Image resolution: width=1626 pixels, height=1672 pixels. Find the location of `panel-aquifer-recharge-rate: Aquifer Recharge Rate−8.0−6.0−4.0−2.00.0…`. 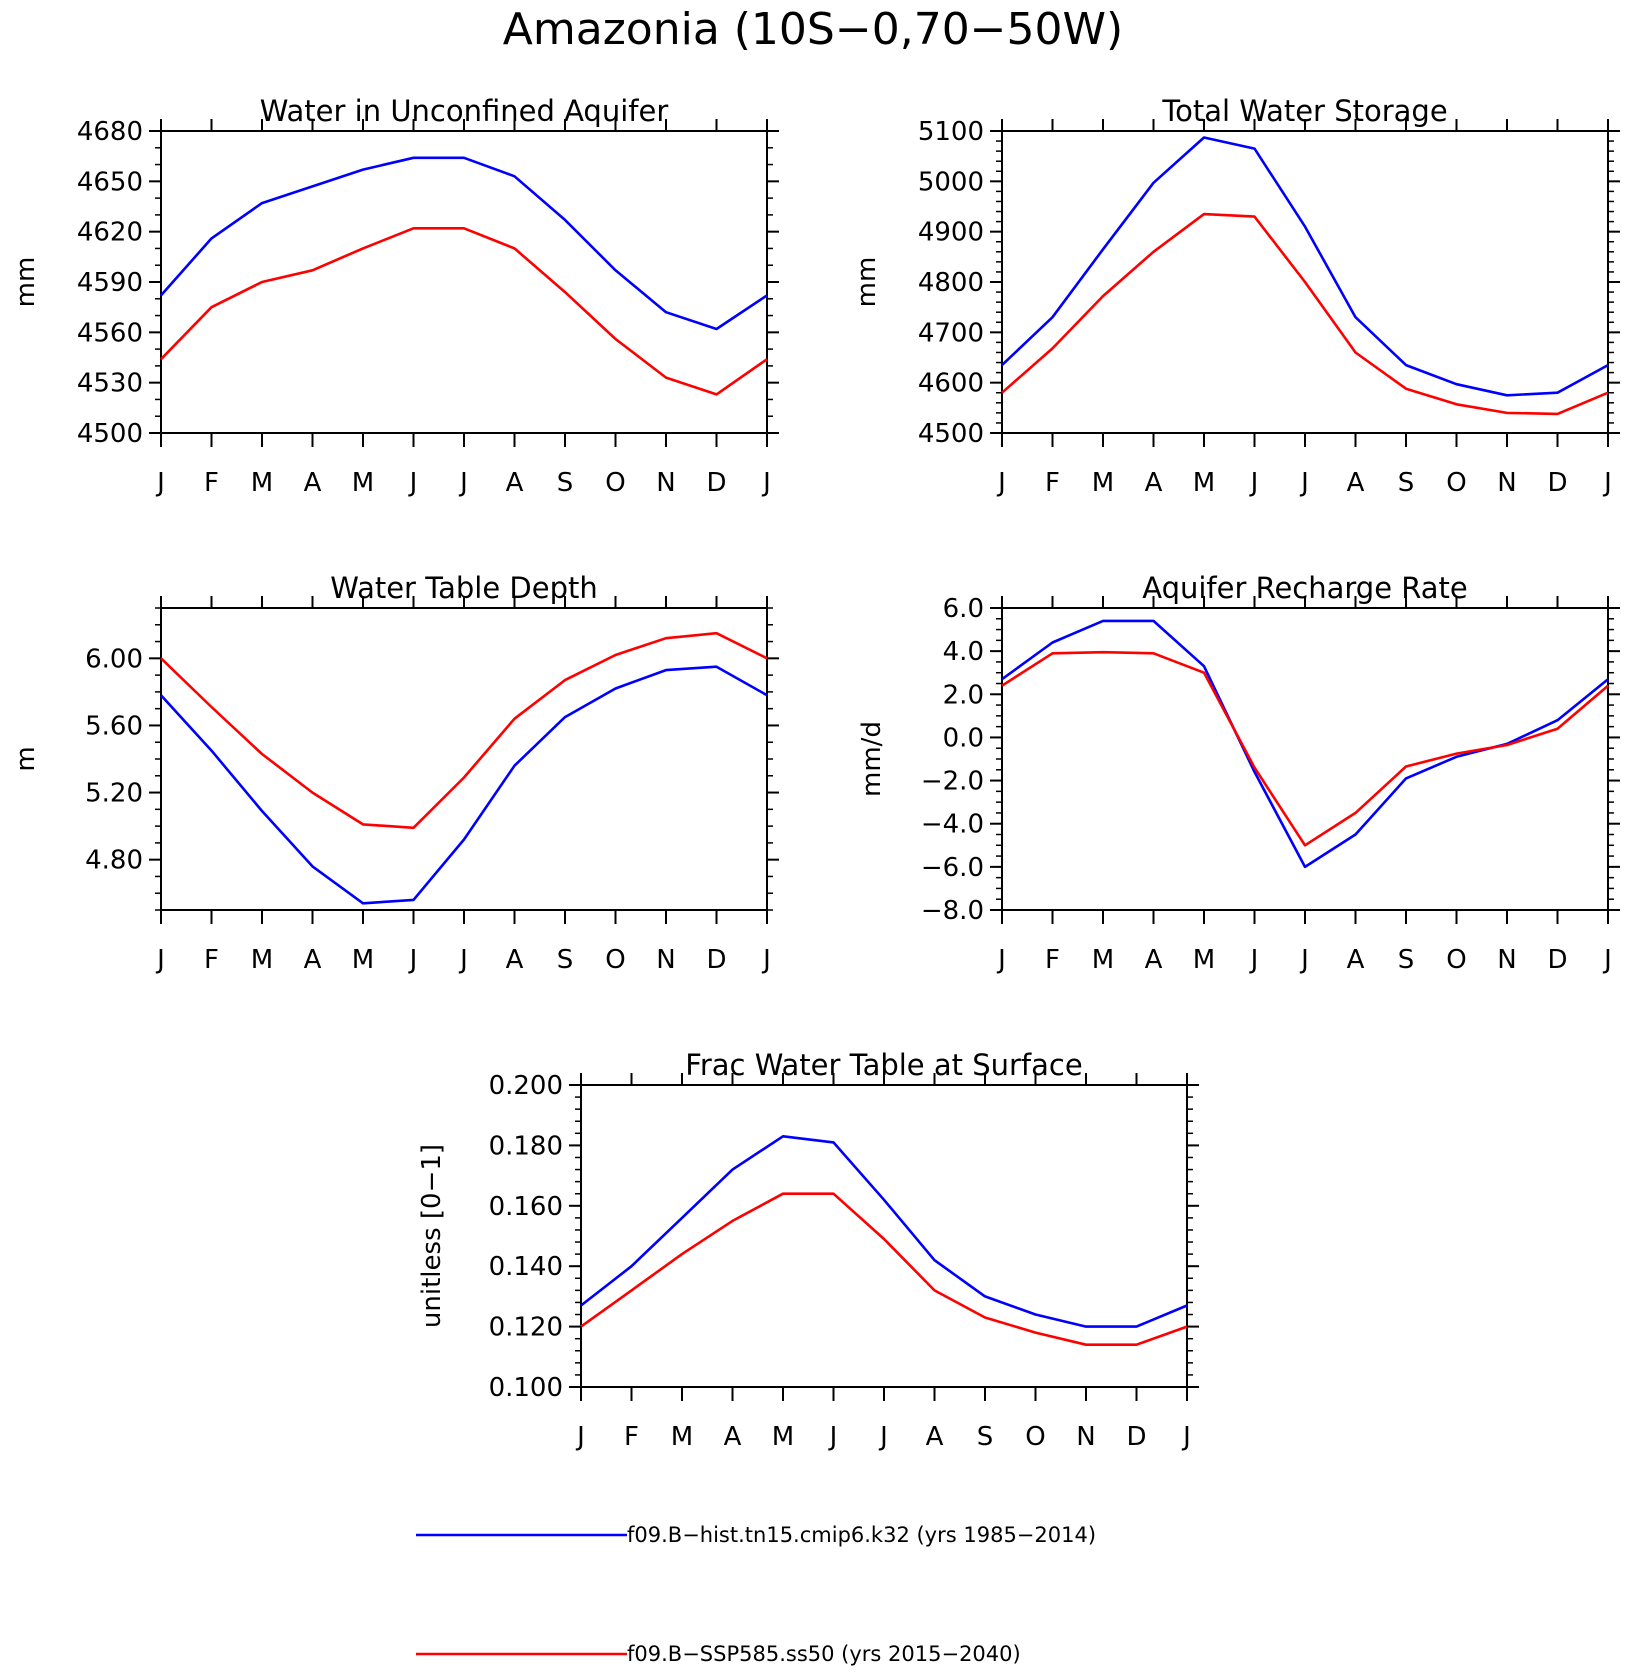

panel-aquifer-recharge-rate: Aquifer Recharge Rate−8.0−6.0−4.0−2.00.0… is located at coordinates (1238, 773).